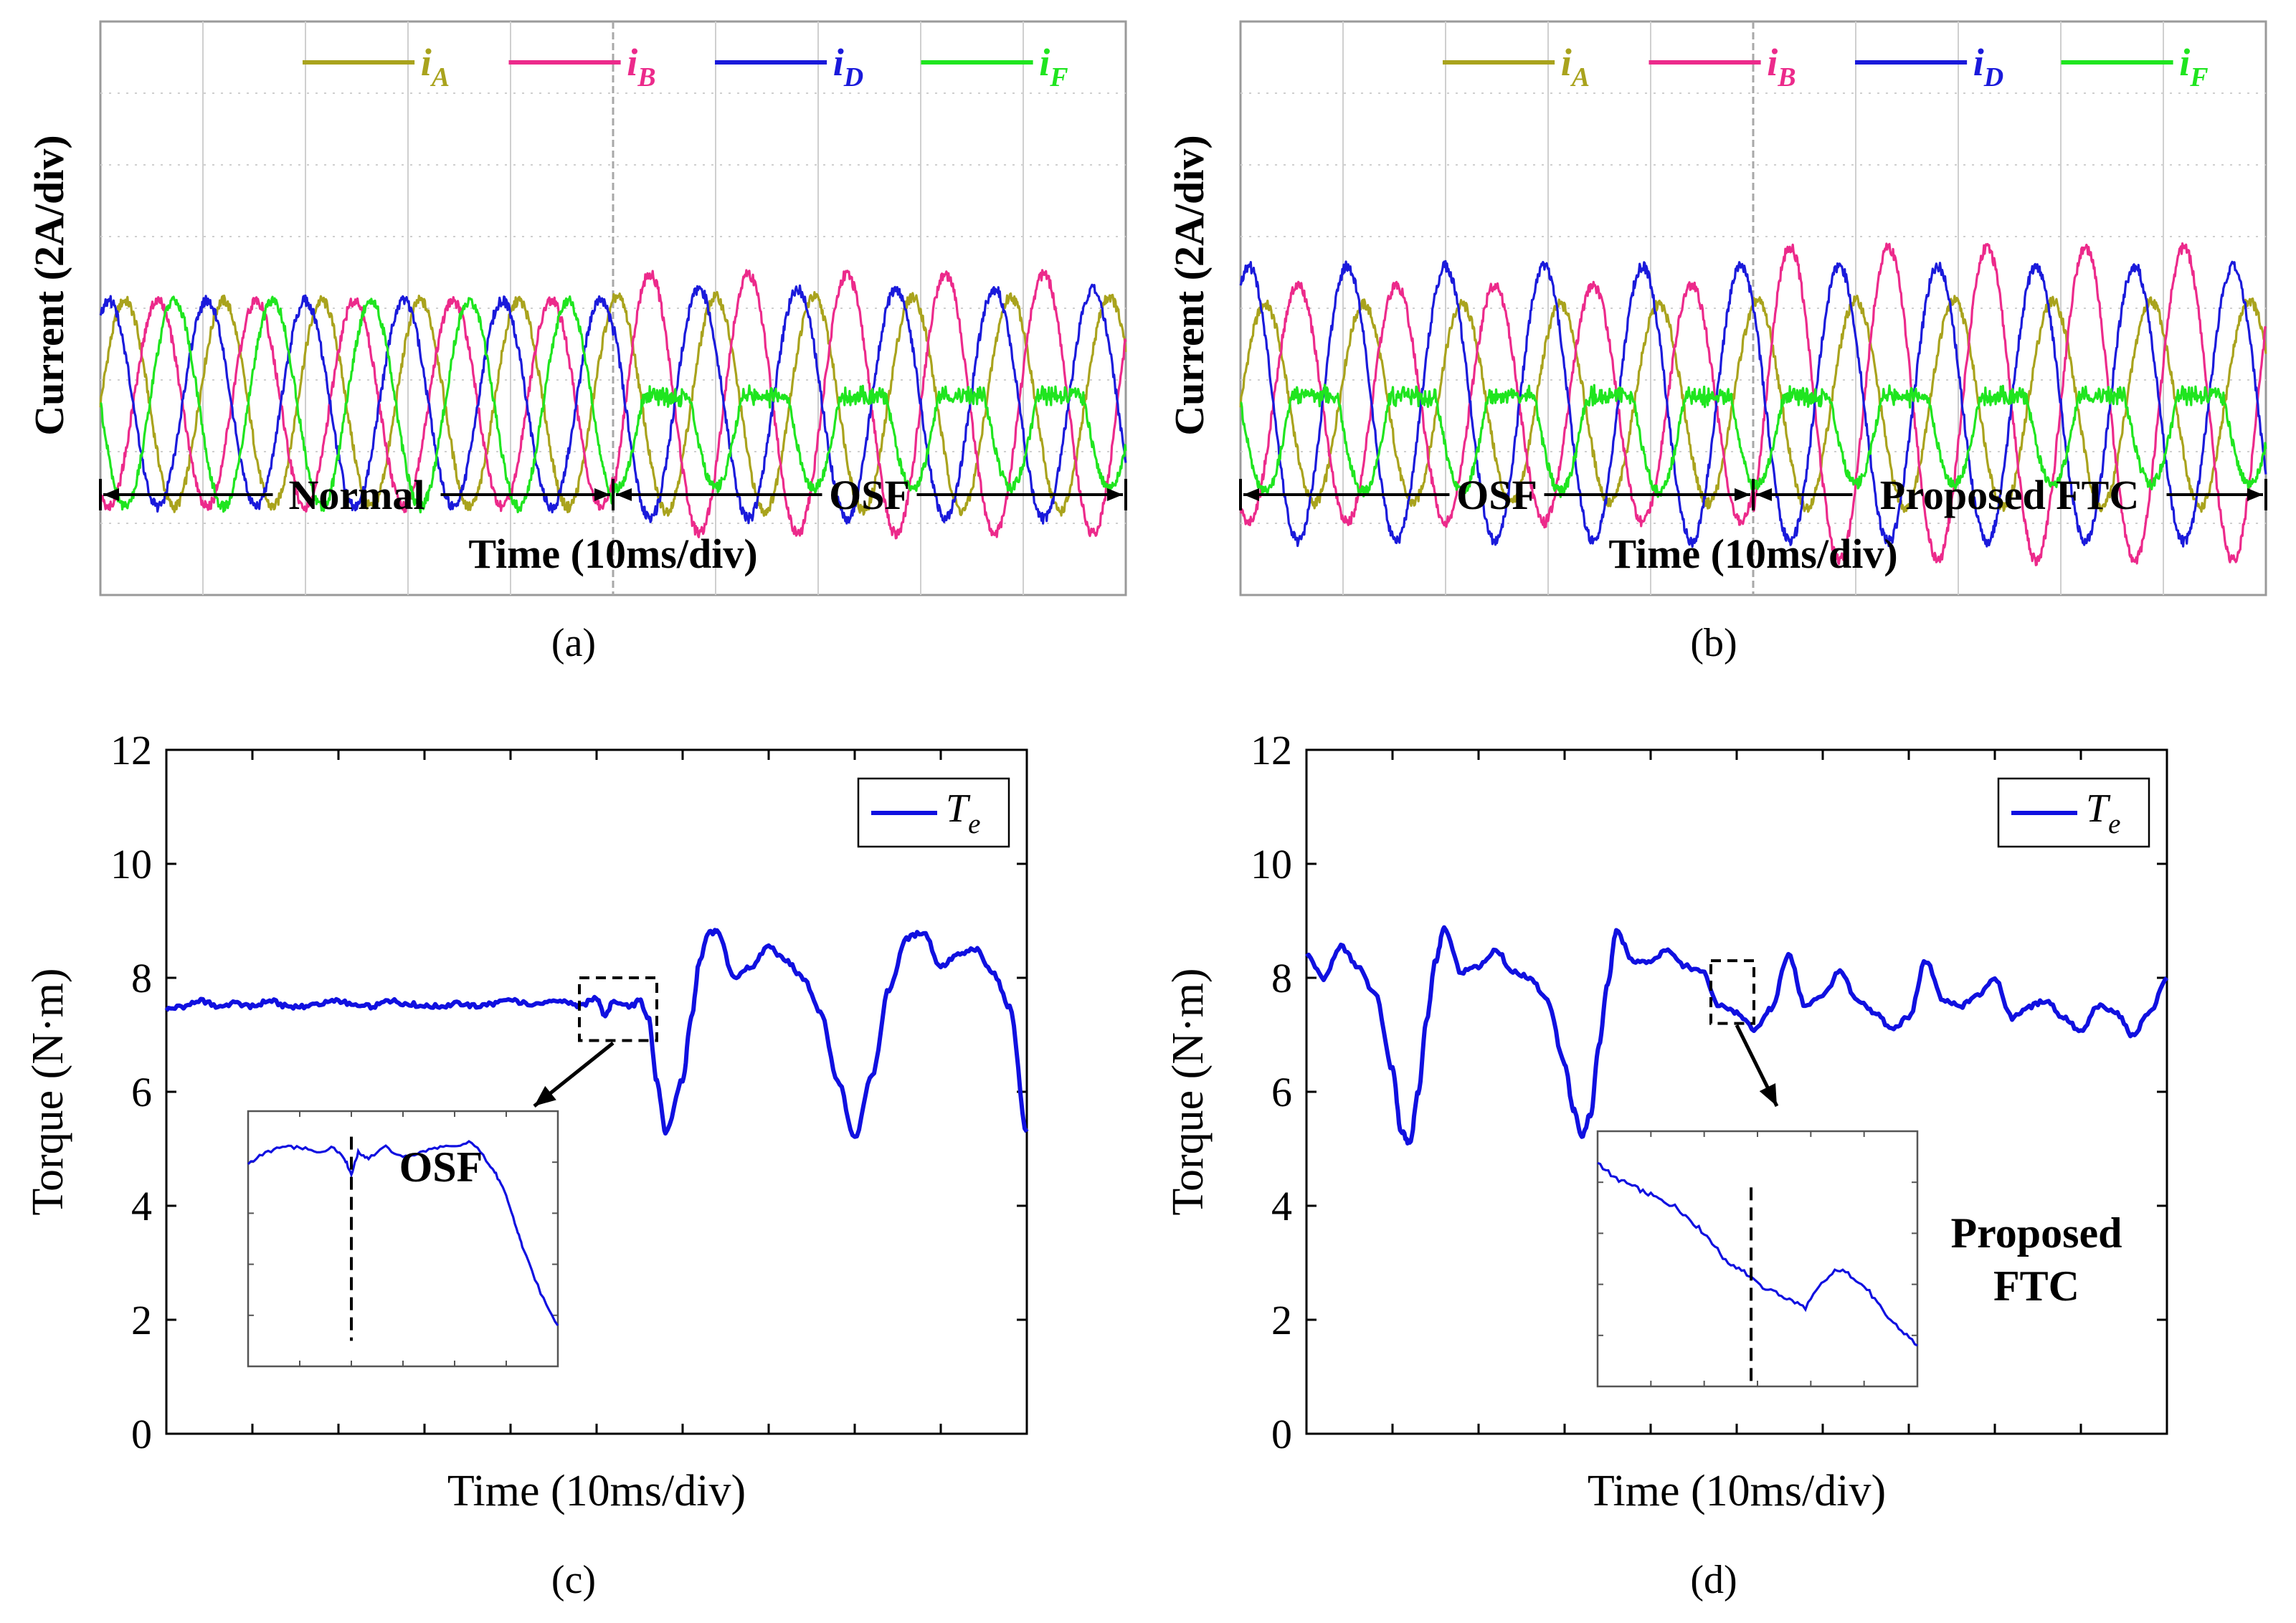 The width and height of the screenshot is (2296, 1623). I want to click on segment-label-normal: Normal, so click(356, 495).